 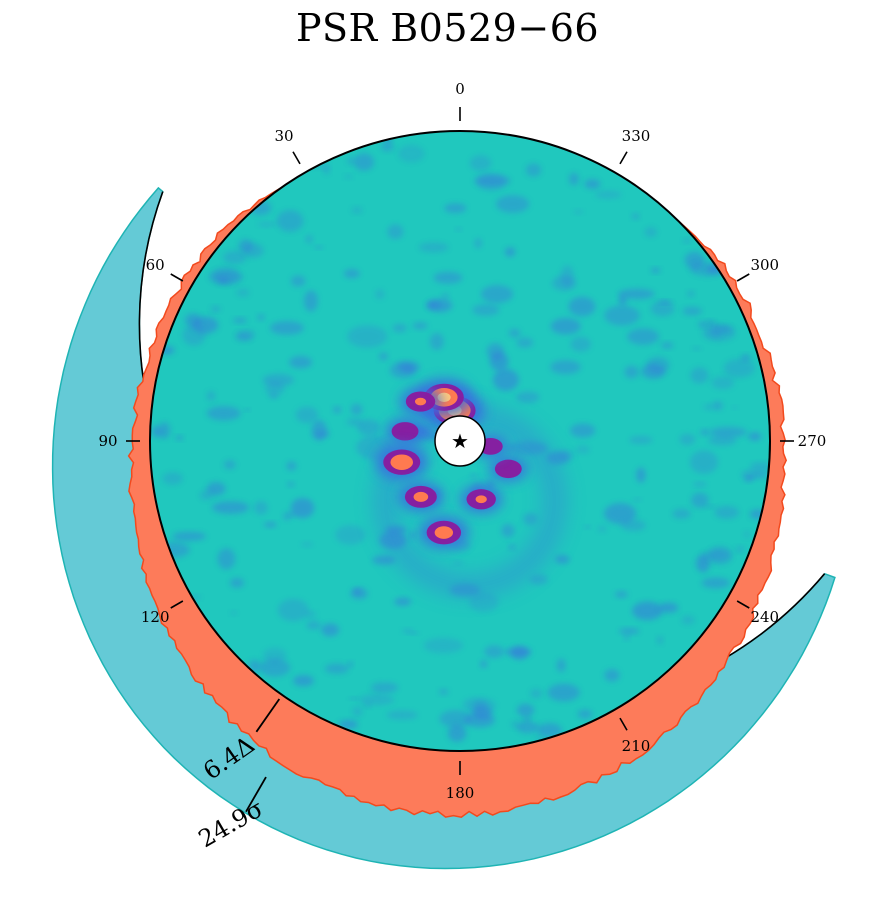 What do you see at coordinates (460, 89) in the screenshot?
I see `tick-label-0: 0` at bounding box center [460, 89].